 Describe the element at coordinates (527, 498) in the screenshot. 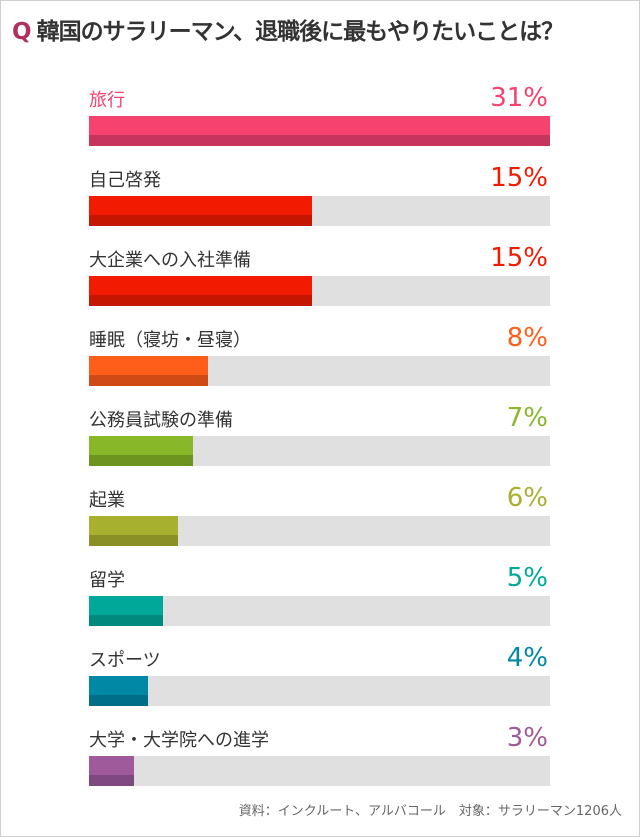

I see `bar-value: 6%` at that location.